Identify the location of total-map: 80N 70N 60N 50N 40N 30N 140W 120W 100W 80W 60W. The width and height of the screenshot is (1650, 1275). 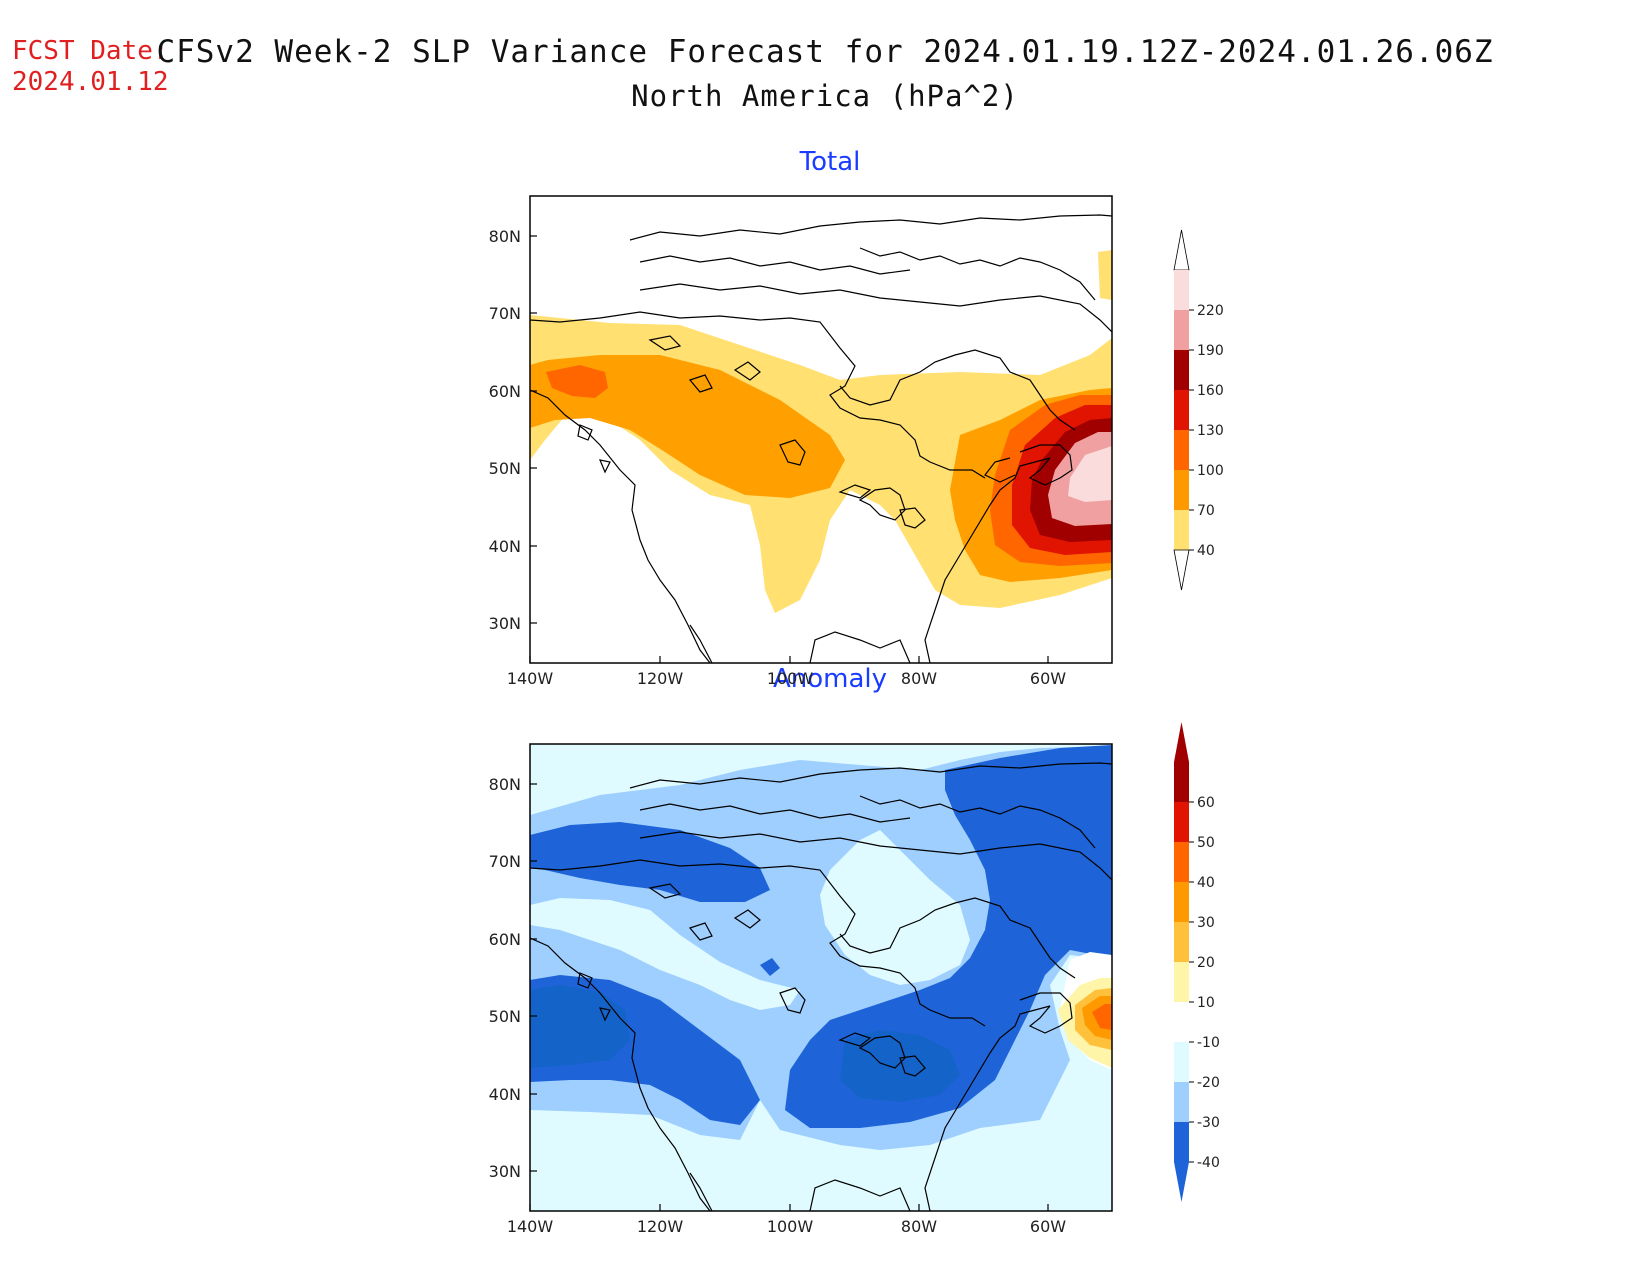
(801, 441).